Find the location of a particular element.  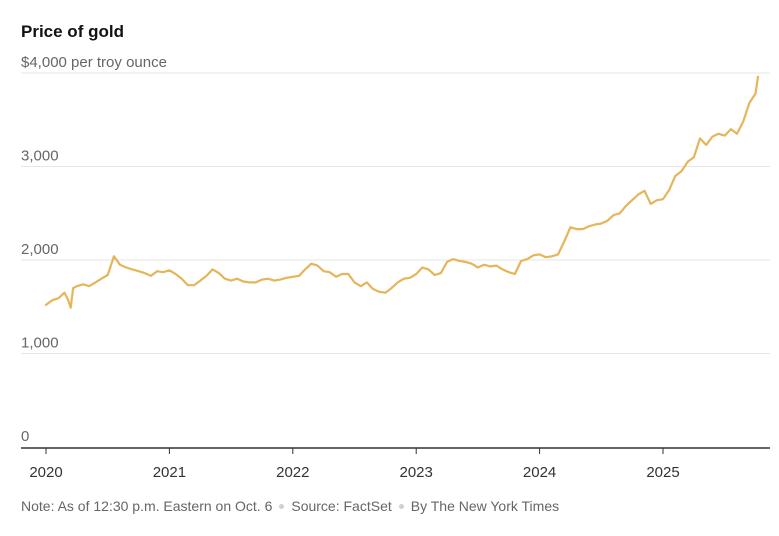

x-tick-label: 2023 is located at coordinates (416, 472).